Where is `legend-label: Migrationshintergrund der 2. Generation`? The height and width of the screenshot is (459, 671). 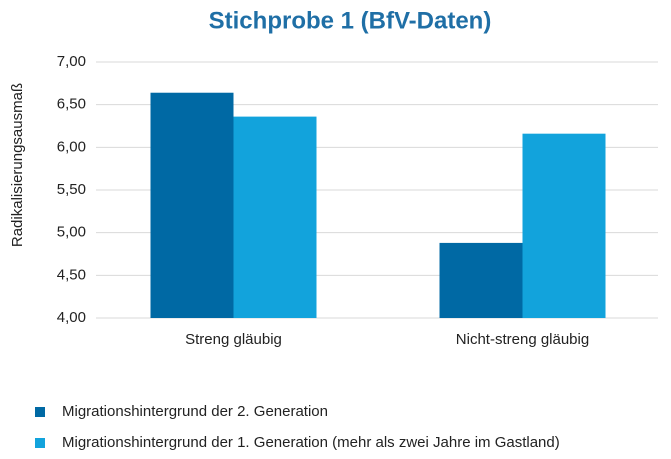
legend-label: Migrationshintergrund der 2. Generation is located at coordinates (195, 411).